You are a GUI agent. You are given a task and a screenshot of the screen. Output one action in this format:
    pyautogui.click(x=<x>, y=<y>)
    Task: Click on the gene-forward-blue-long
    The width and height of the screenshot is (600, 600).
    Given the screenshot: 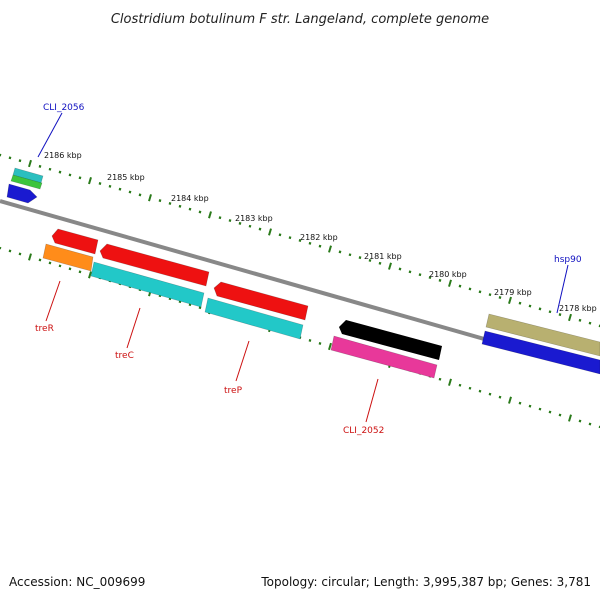 What is the action you would take?
    pyautogui.click(x=540, y=352)
    